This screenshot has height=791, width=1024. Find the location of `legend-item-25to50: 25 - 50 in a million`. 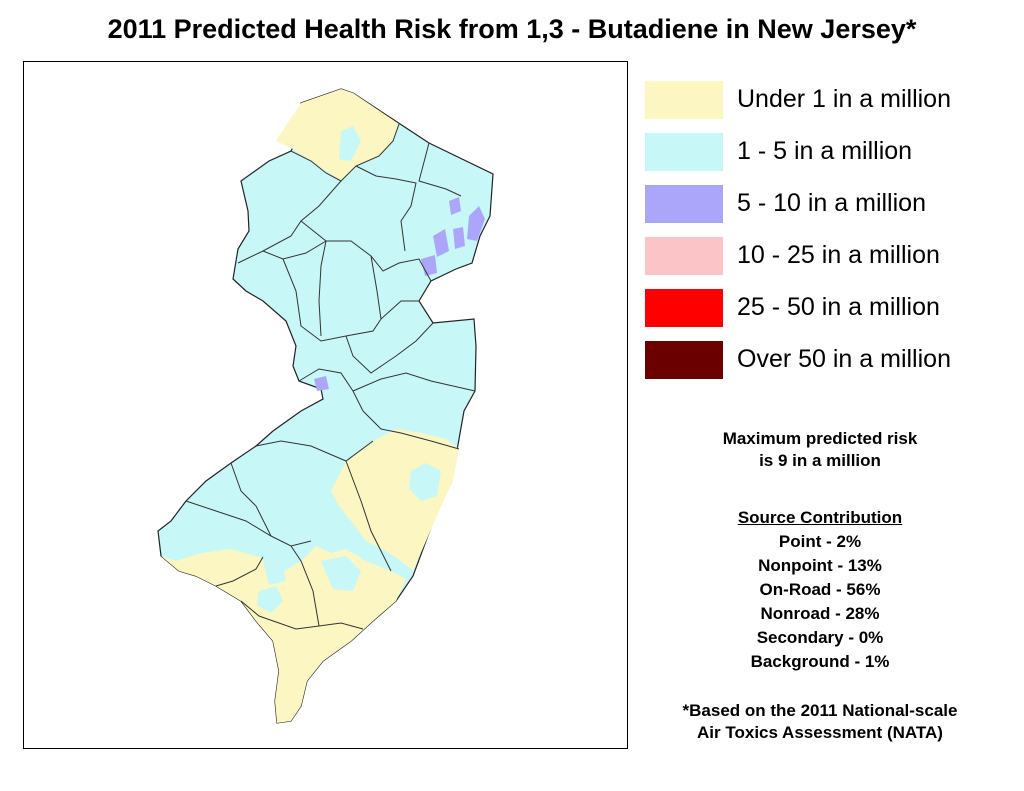

legend-item-25to50: 25 - 50 in a million is located at coordinates (825, 308).